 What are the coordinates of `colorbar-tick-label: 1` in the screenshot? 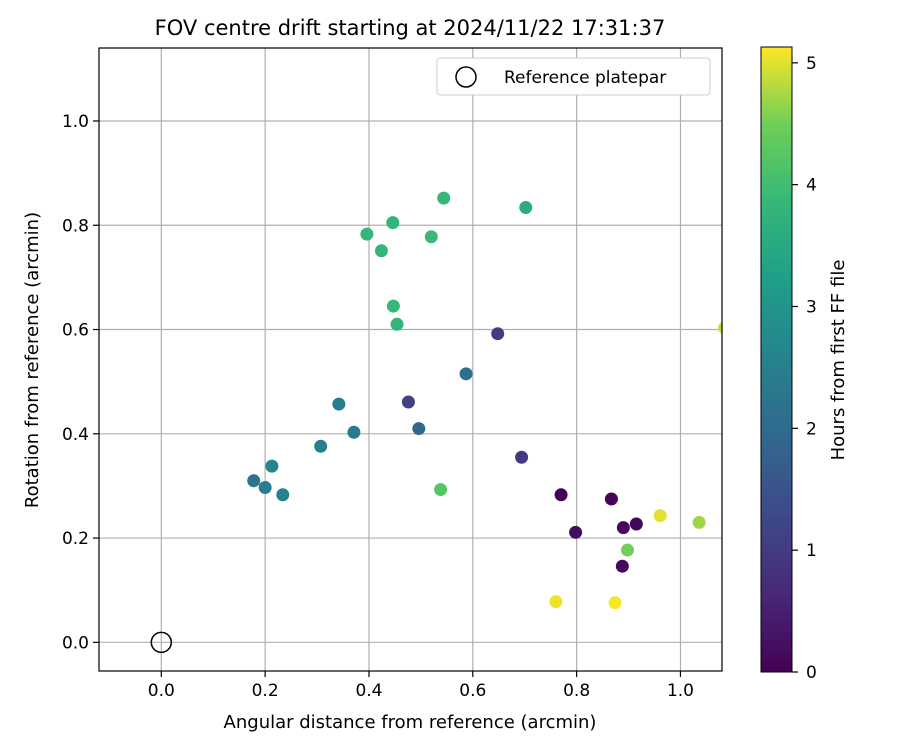 It's located at (811, 551).